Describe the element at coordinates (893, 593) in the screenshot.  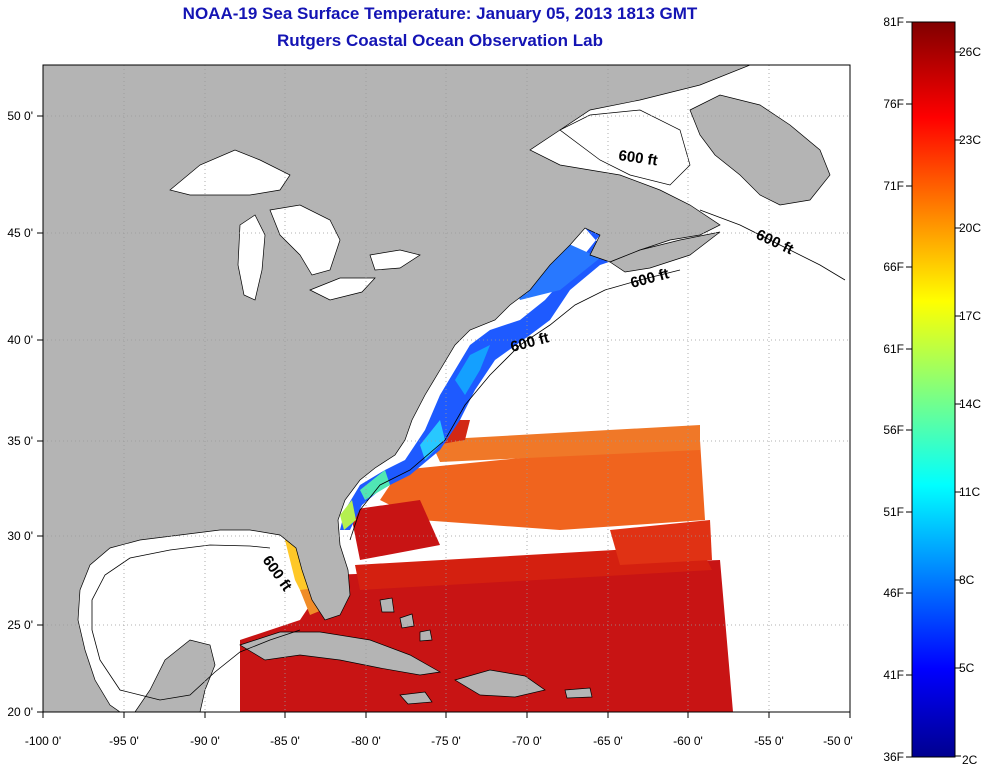
I see `colorbar-f-label: 46F` at that location.